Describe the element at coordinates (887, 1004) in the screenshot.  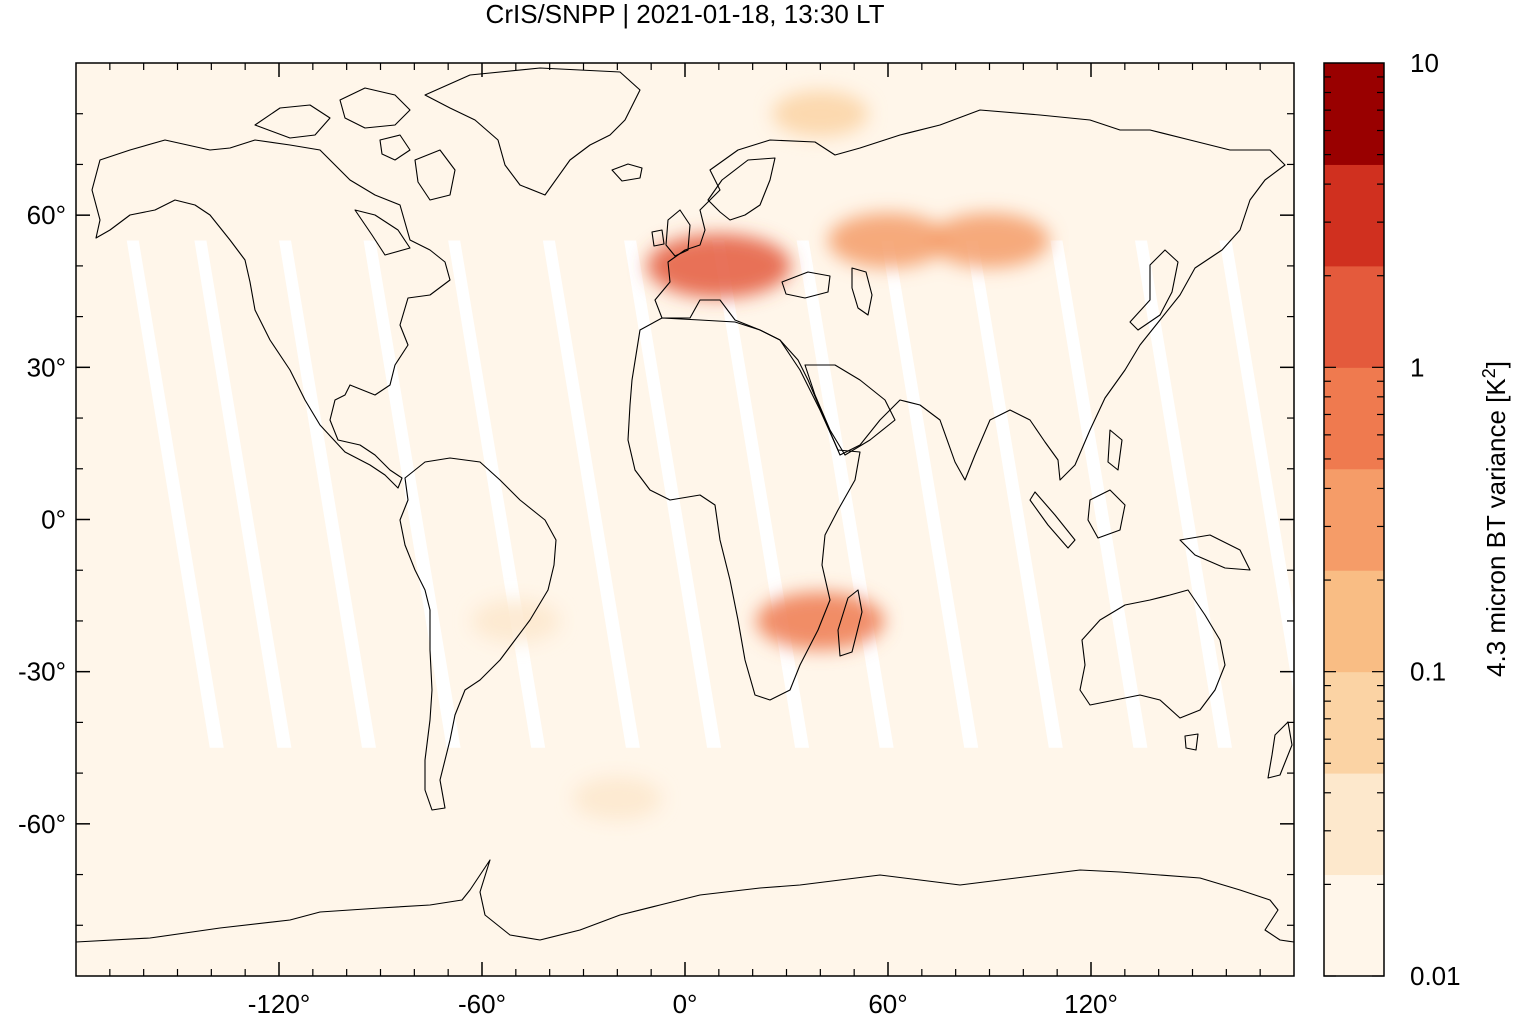
I see `x-tick-label: 60°` at that location.